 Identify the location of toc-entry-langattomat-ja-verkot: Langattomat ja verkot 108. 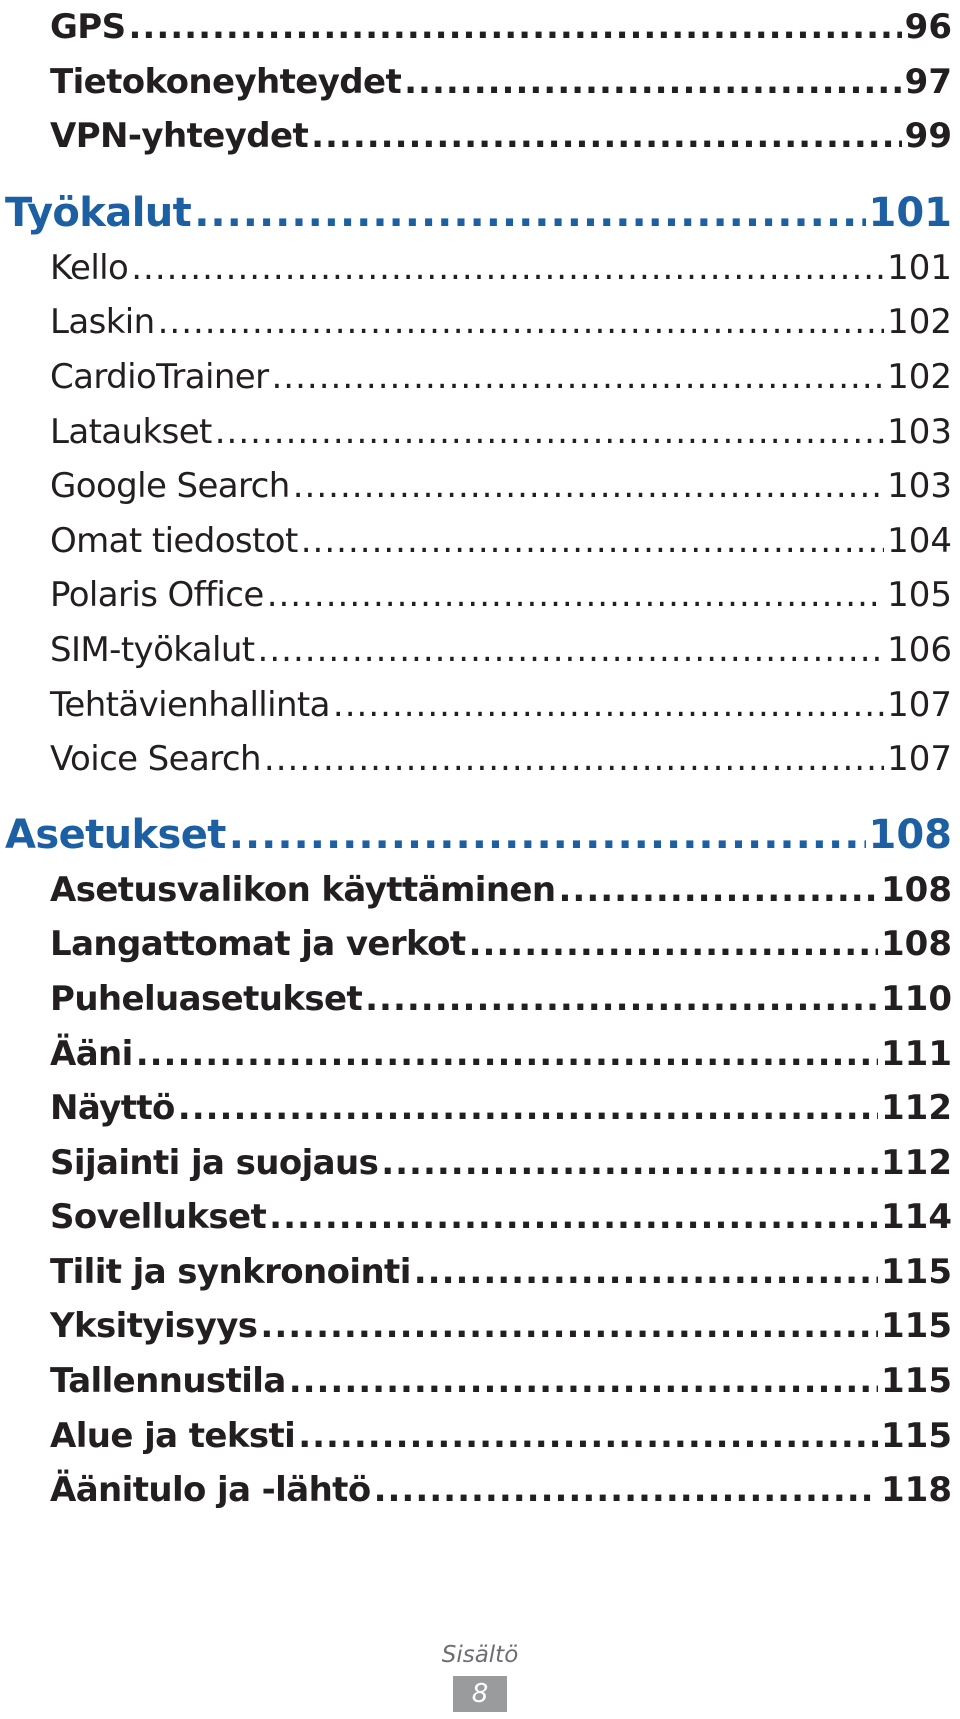
(501, 944).